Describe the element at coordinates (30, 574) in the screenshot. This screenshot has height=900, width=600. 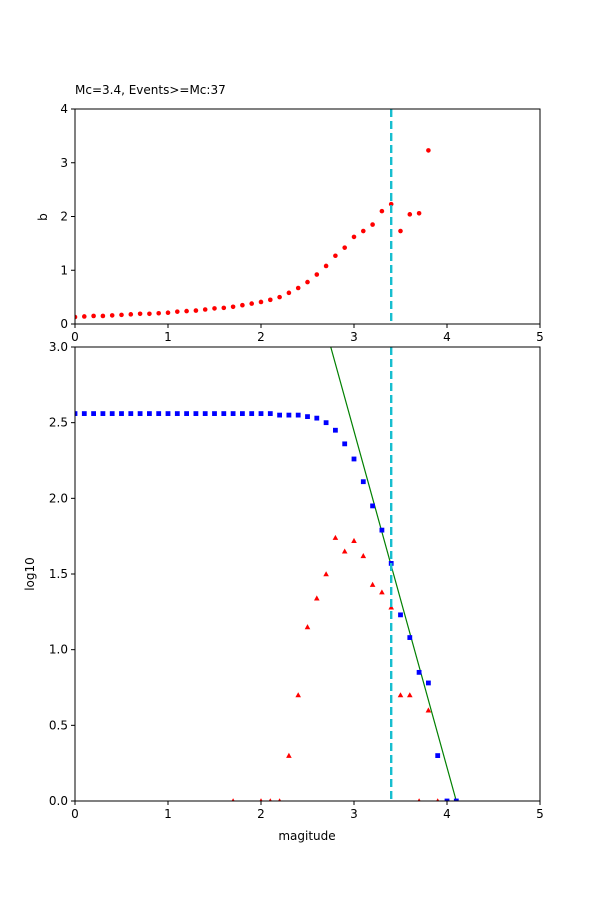
I see `bottom-y-axis-label: log10` at that location.